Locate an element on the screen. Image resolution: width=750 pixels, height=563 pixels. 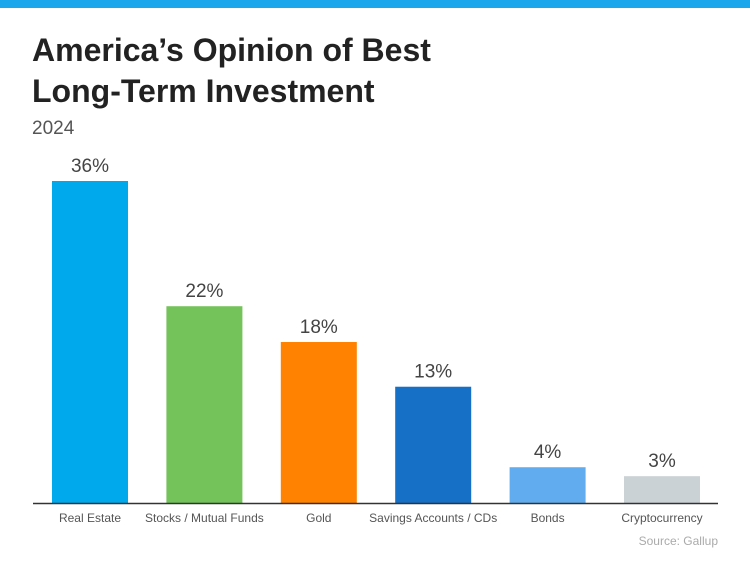
bar-savings-accounts-cds is located at coordinates (433, 444).